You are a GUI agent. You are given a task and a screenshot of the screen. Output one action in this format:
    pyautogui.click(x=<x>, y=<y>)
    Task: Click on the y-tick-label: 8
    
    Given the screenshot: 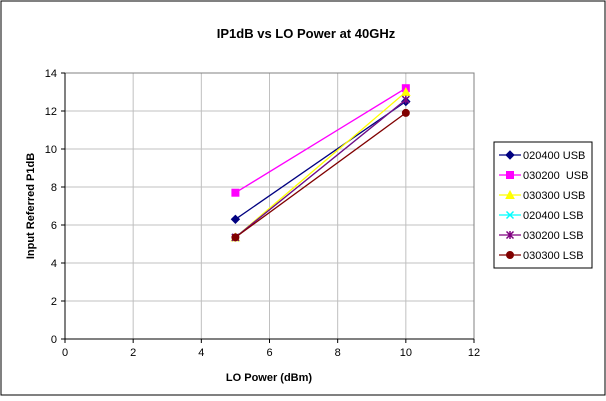 What is the action you would take?
    pyautogui.click(x=54, y=188)
    